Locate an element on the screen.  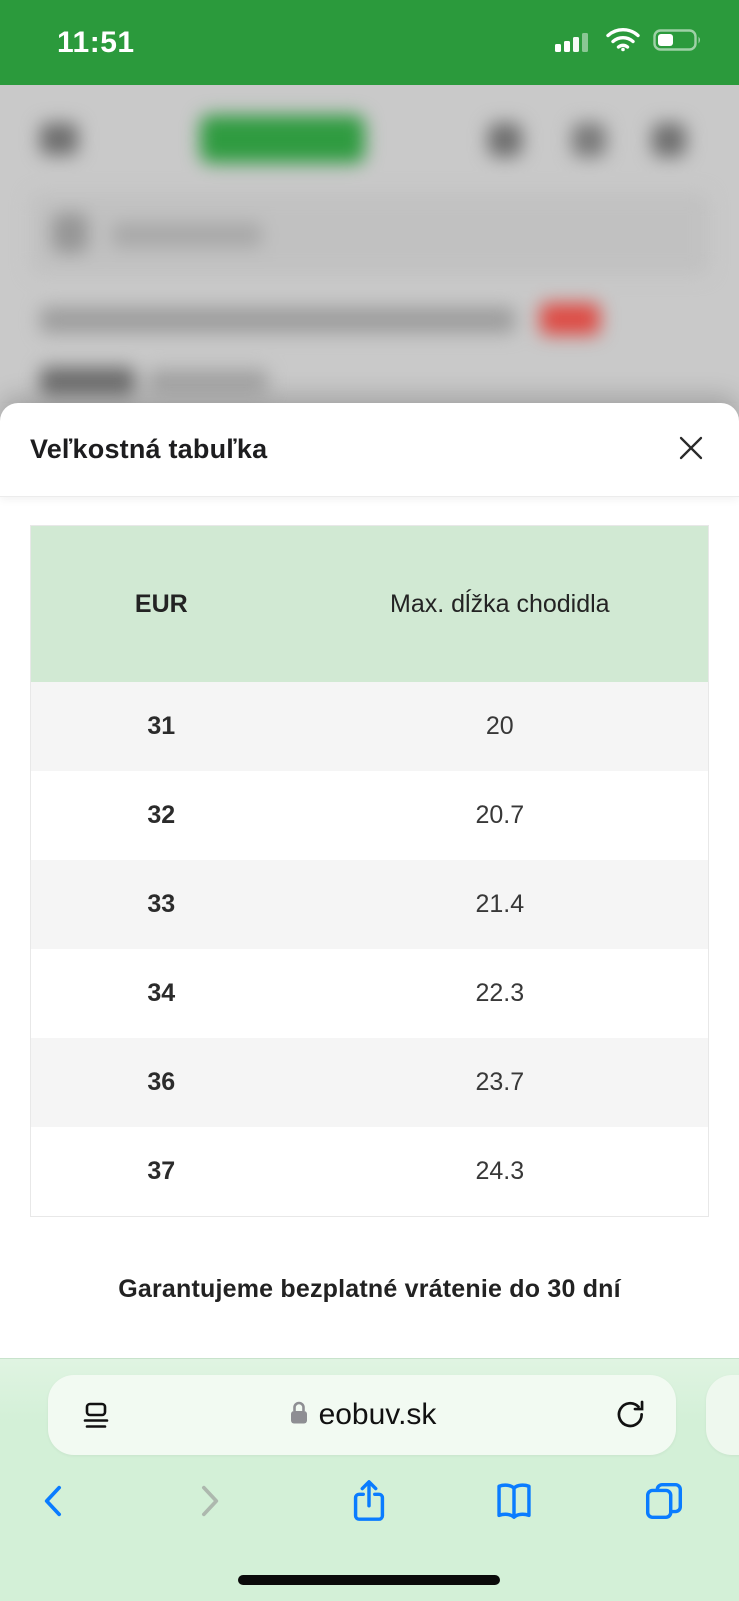
share-icon is located at coordinates (369, 1502).